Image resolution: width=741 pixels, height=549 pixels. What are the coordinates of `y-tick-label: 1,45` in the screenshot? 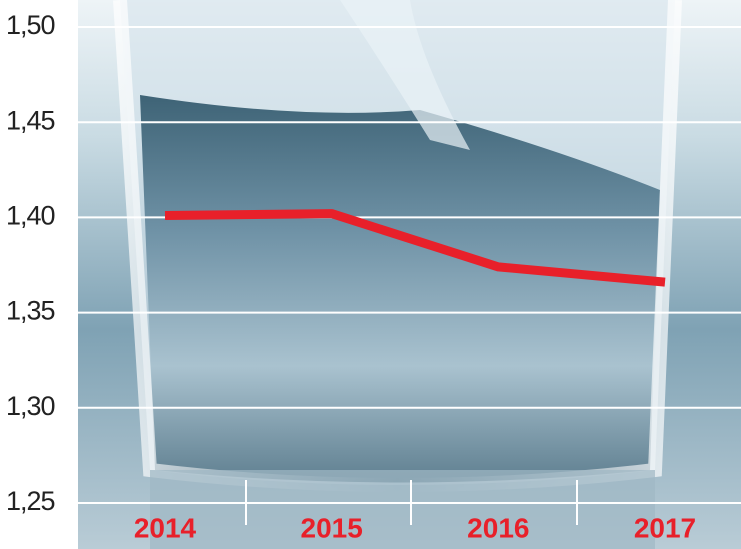 It's located at (30, 120).